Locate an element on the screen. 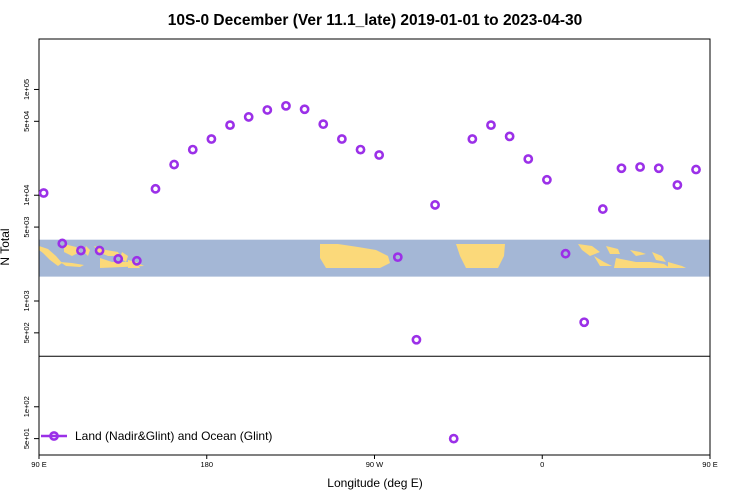 This screenshot has height=500, width=750. x-axis: 90 E 180 90 W 0 90 E is located at coordinates (374, 462).